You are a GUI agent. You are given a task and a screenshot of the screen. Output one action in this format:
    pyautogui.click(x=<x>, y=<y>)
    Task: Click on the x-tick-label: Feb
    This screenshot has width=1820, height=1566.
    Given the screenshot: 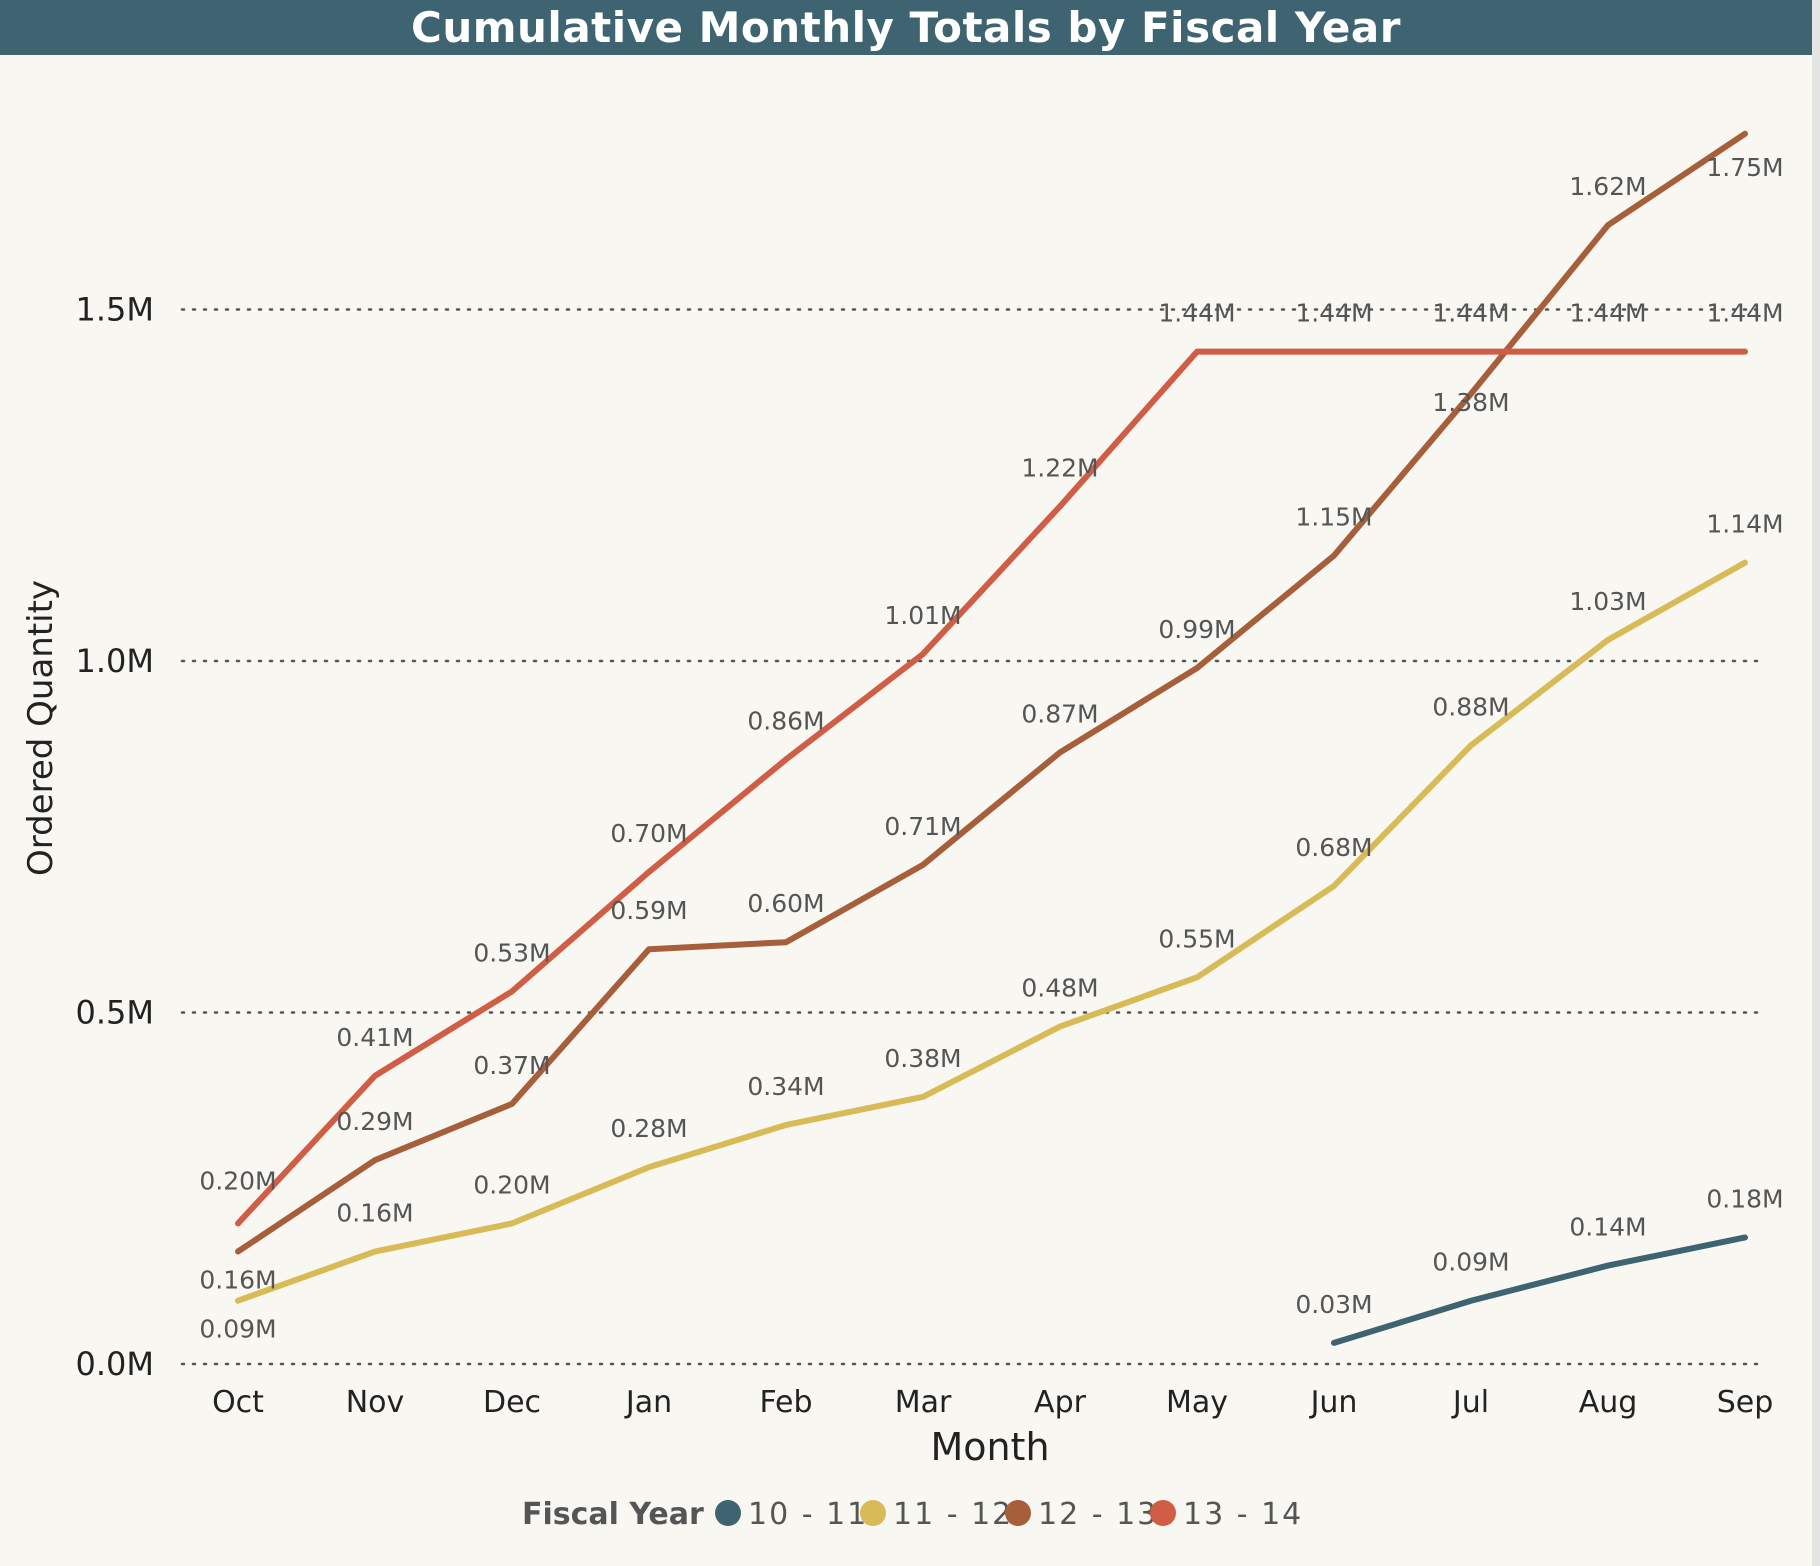 What is the action you would take?
    pyautogui.click(x=785, y=1402)
    